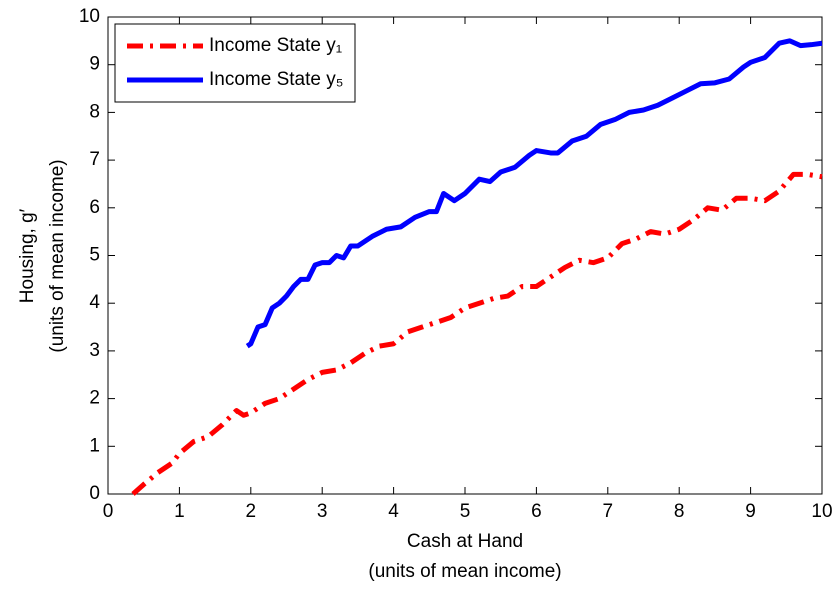 This screenshot has width=838, height=595. I want to click on x-tick-label: 1, so click(179, 511).